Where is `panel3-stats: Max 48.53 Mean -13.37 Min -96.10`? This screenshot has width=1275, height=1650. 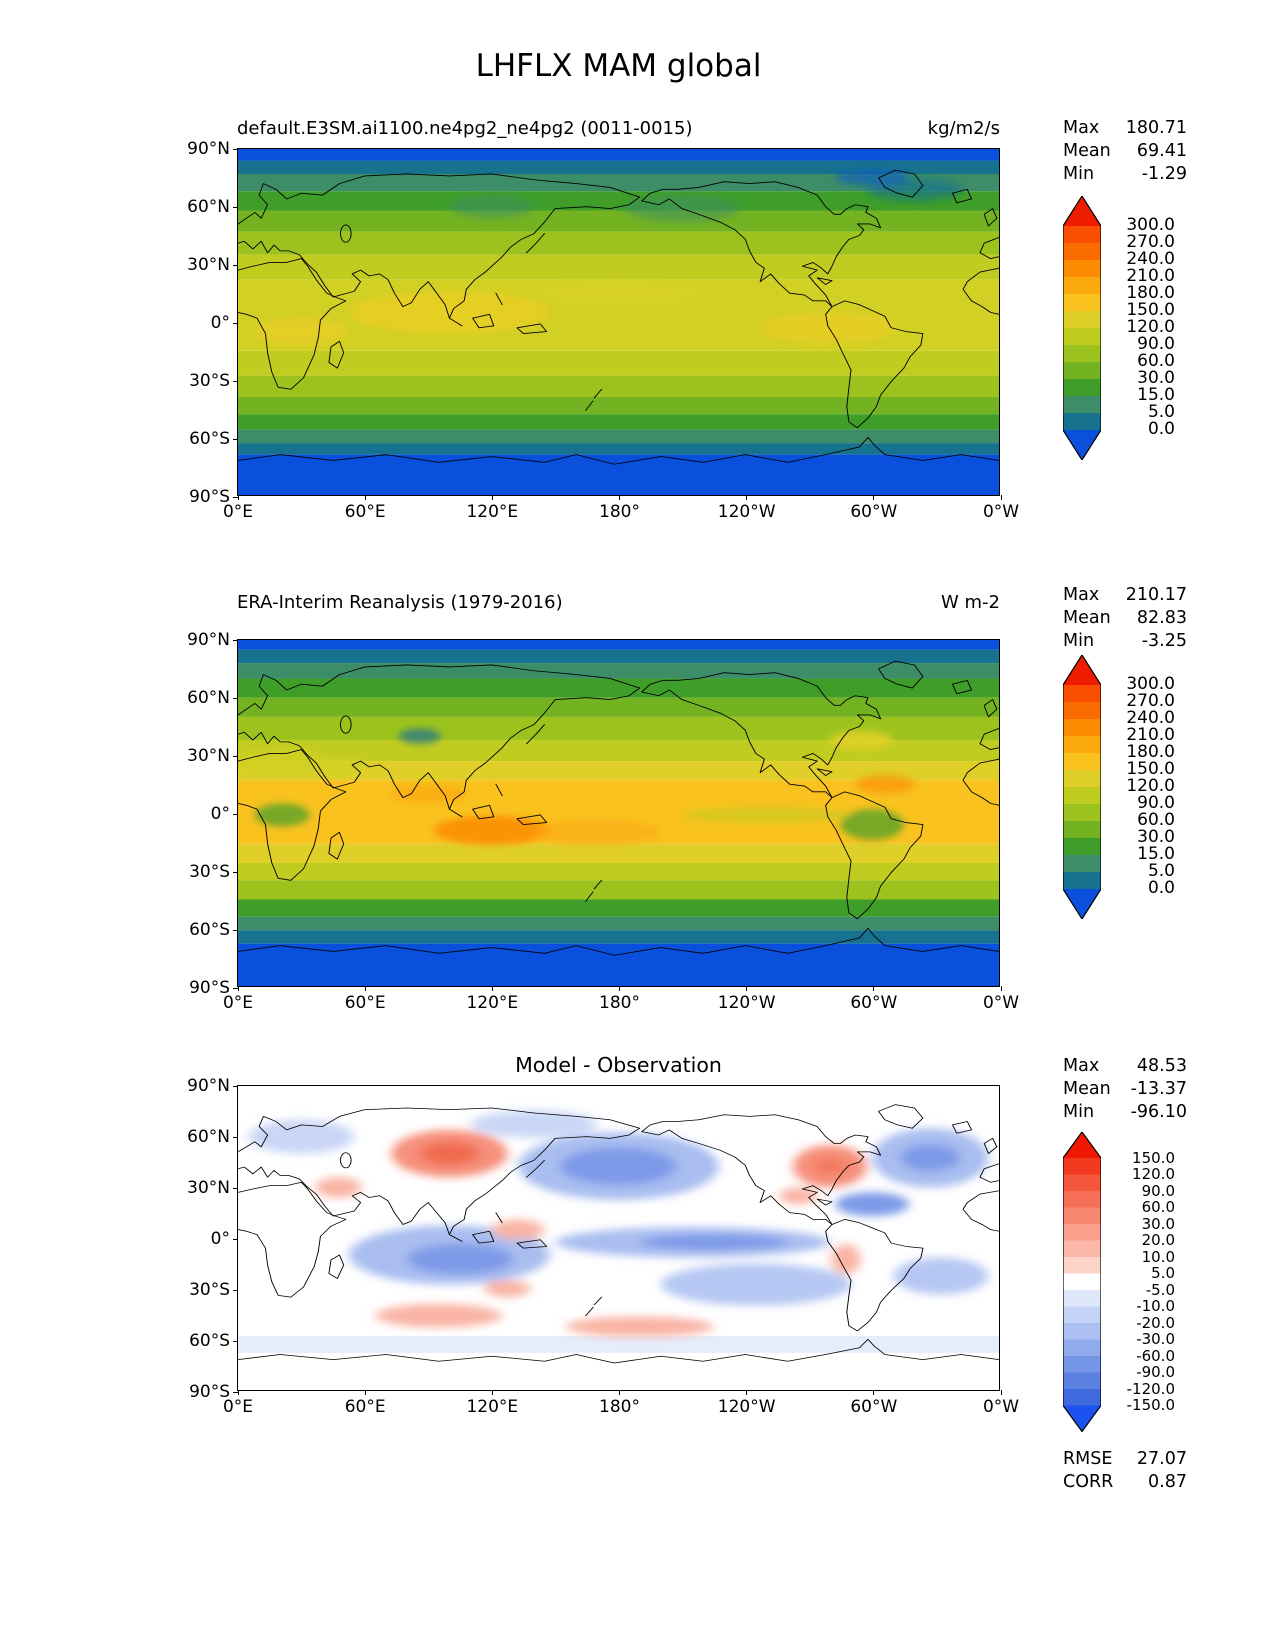
panel3-stats: Max 48.53 Mean -13.37 Min -96.10 is located at coordinates (1125, 1090).